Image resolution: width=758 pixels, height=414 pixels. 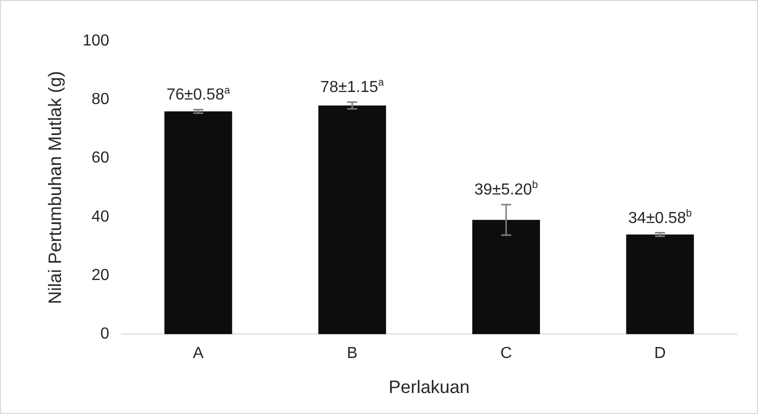 I want to click on y-axis-title: Nilai Pertumbuhan Mutlak (g), so click(x=54, y=187).